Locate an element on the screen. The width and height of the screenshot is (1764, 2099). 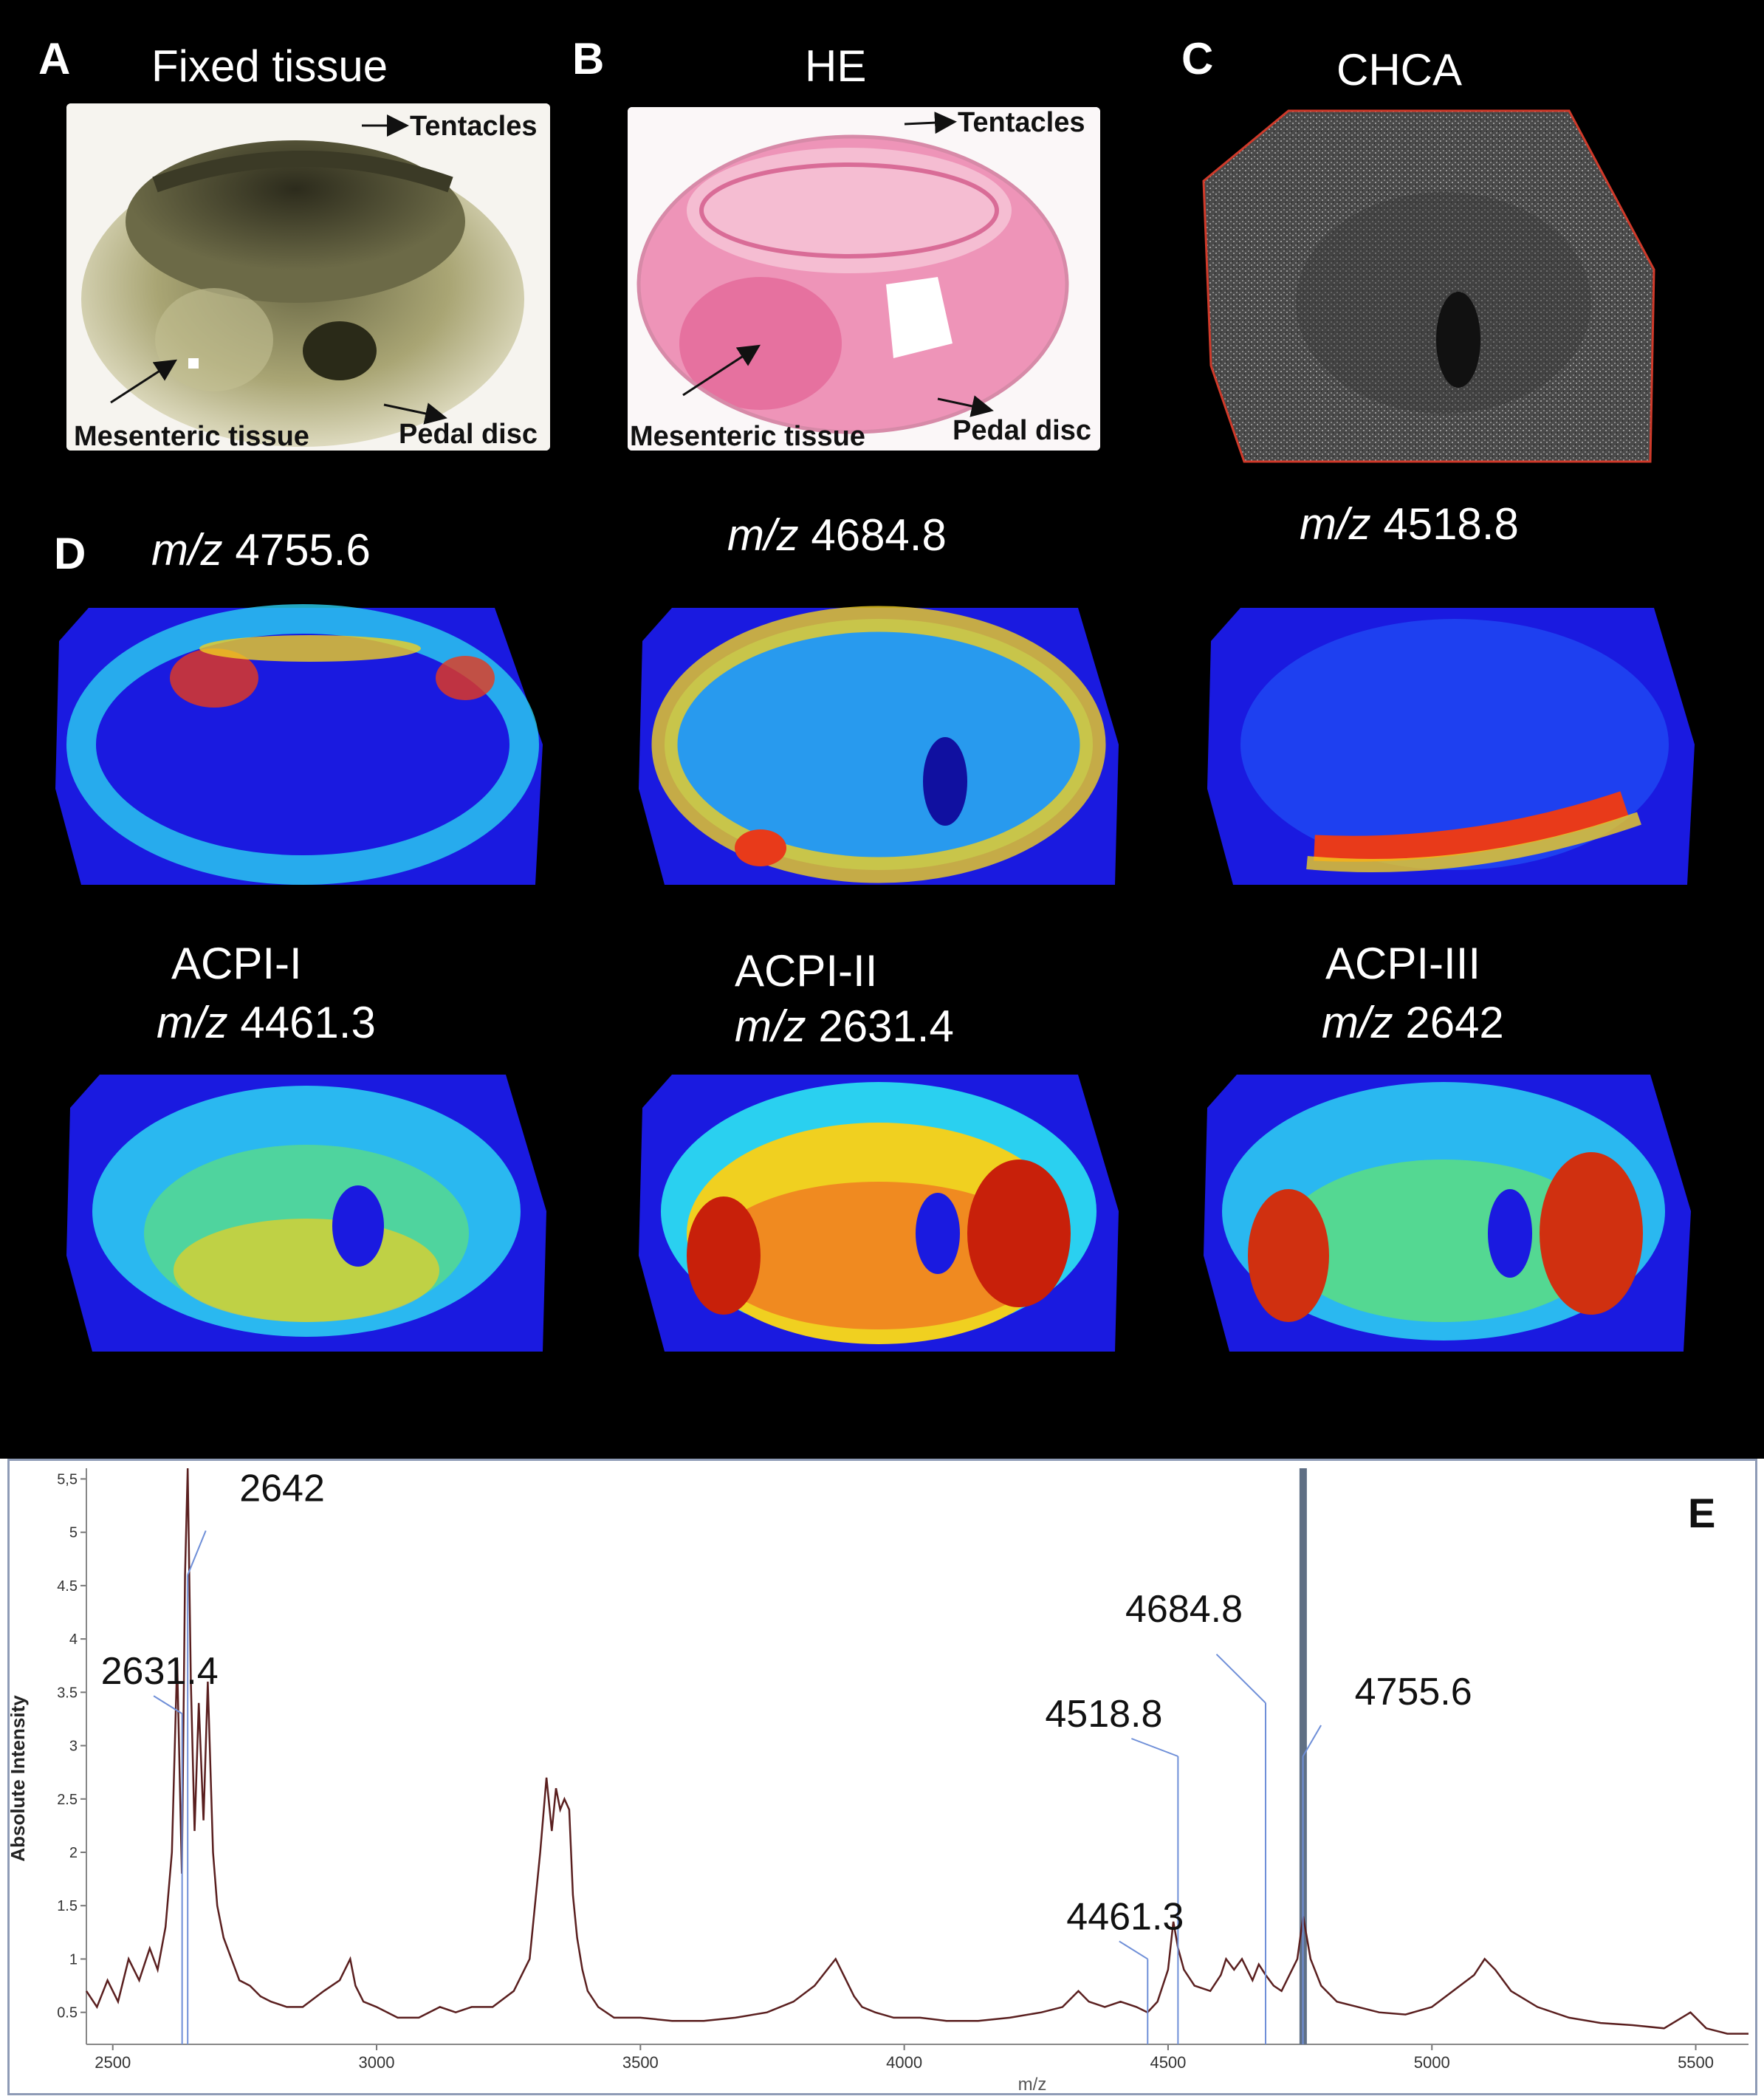
annotation-label: 2642 is located at coordinates (282, 1488).